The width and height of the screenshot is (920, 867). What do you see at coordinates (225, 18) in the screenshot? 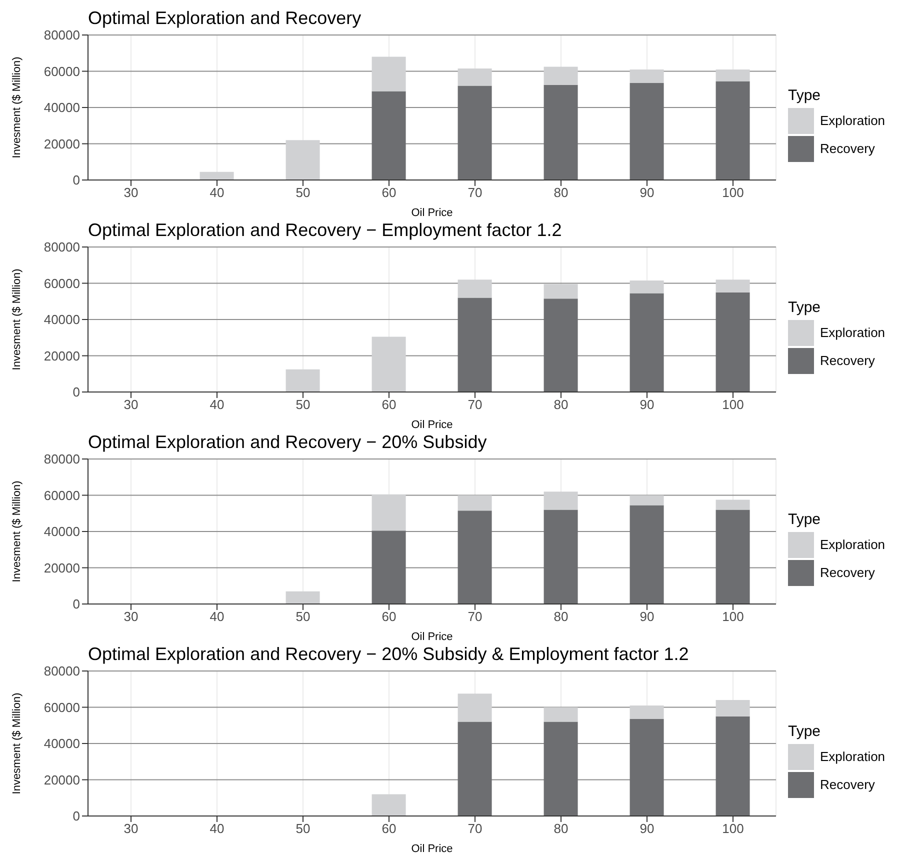
I see `chart-title: Optimal Exploration and Recovery` at bounding box center [225, 18].